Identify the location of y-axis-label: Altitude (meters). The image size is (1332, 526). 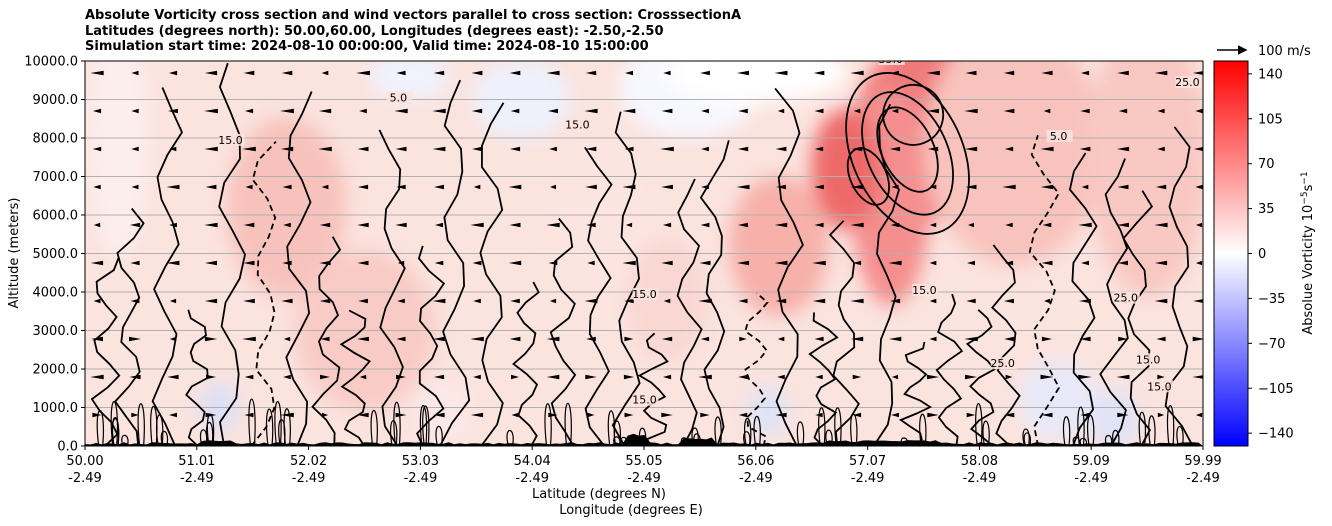
(14, 253).